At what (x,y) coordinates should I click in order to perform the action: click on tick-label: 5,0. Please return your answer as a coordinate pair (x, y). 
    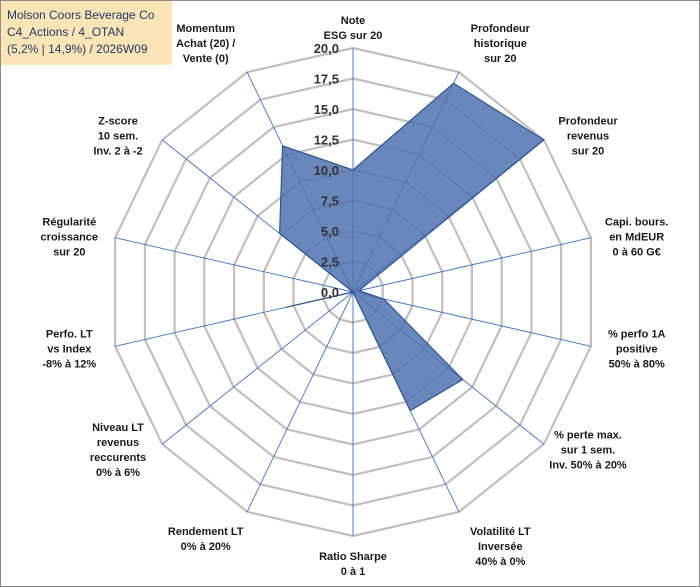
    Looking at the image, I should click on (330, 231).